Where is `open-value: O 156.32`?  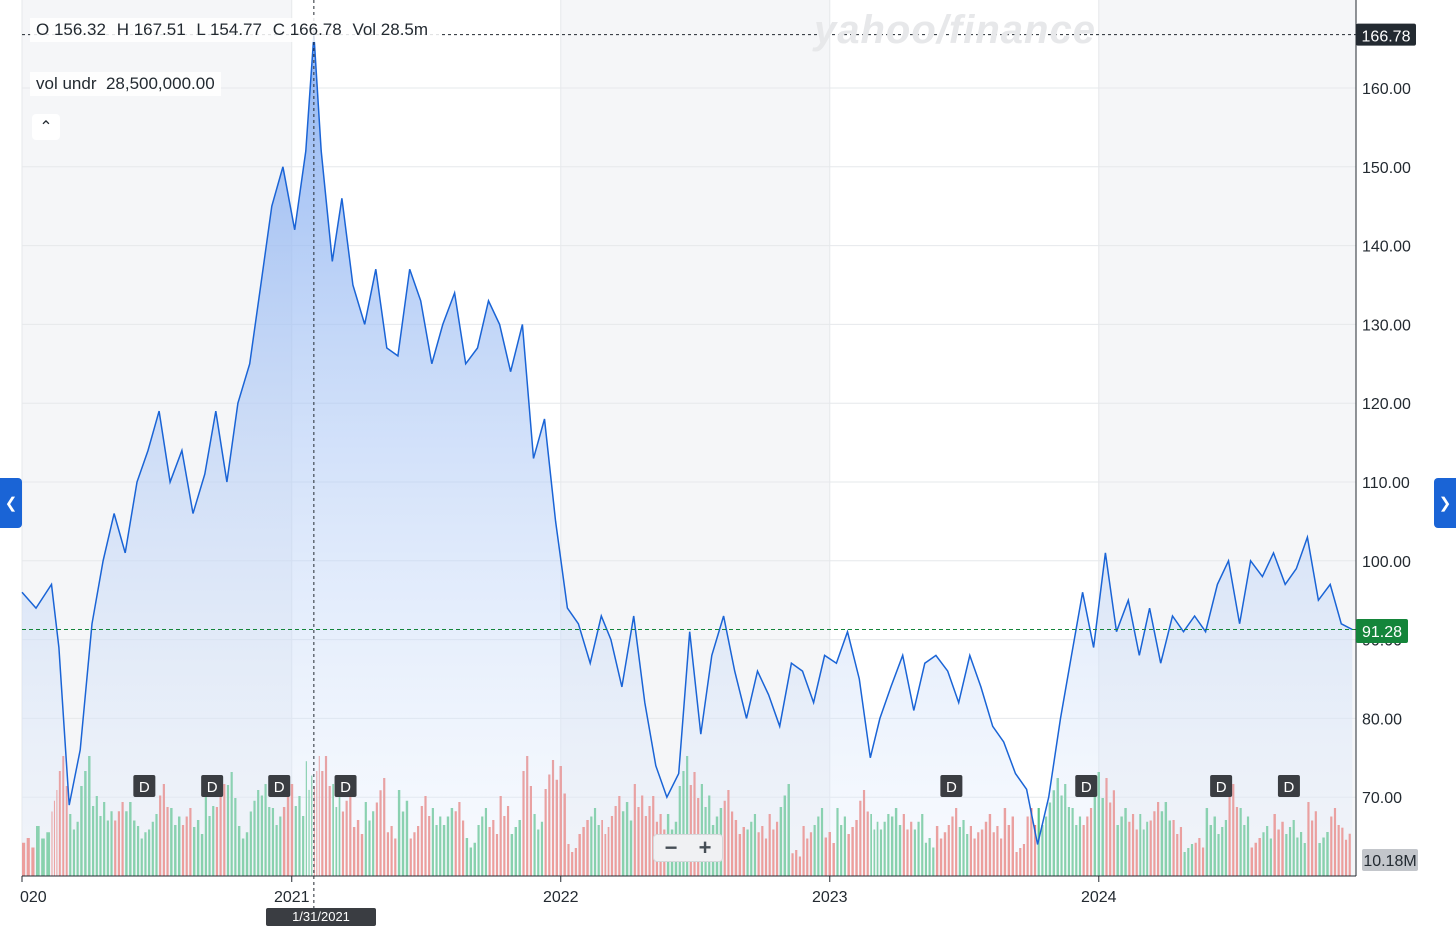
open-value: O 156.32 is located at coordinates (71, 29).